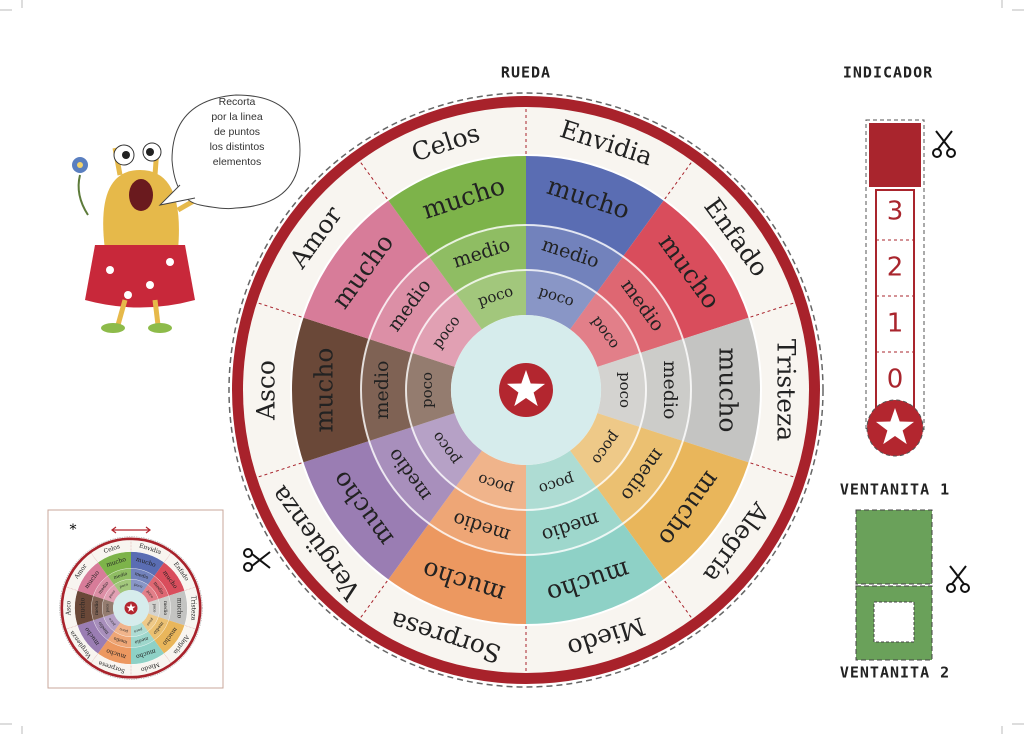 The image size is (1024, 734). Describe the element at coordinates (237, 132) in the screenshot. I see `bubble-text: de puntos` at that location.